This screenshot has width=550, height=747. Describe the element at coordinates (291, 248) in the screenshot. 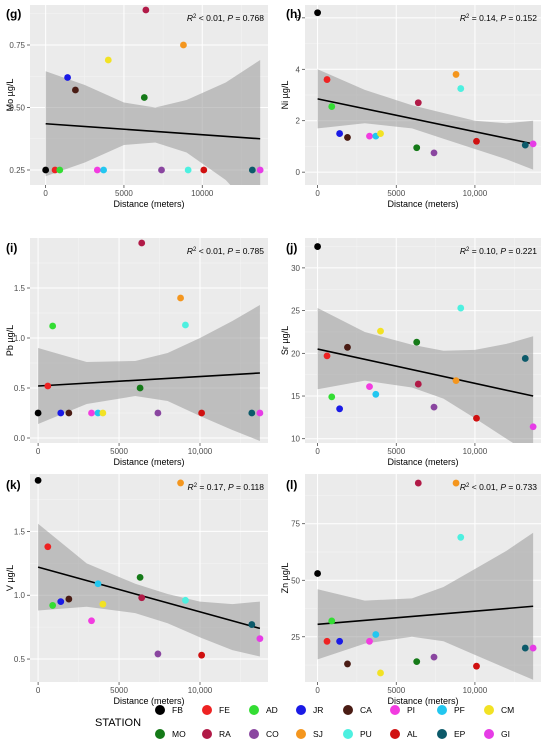

I see `panel-label: (j)` at that location.